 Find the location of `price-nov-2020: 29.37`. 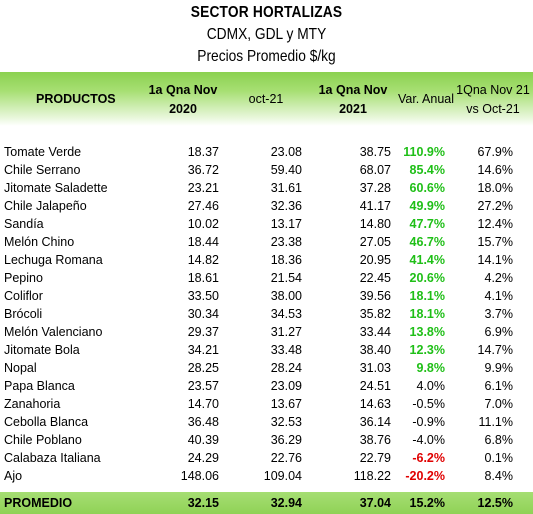

price-nov-2020: 29.37 is located at coordinates (203, 332).